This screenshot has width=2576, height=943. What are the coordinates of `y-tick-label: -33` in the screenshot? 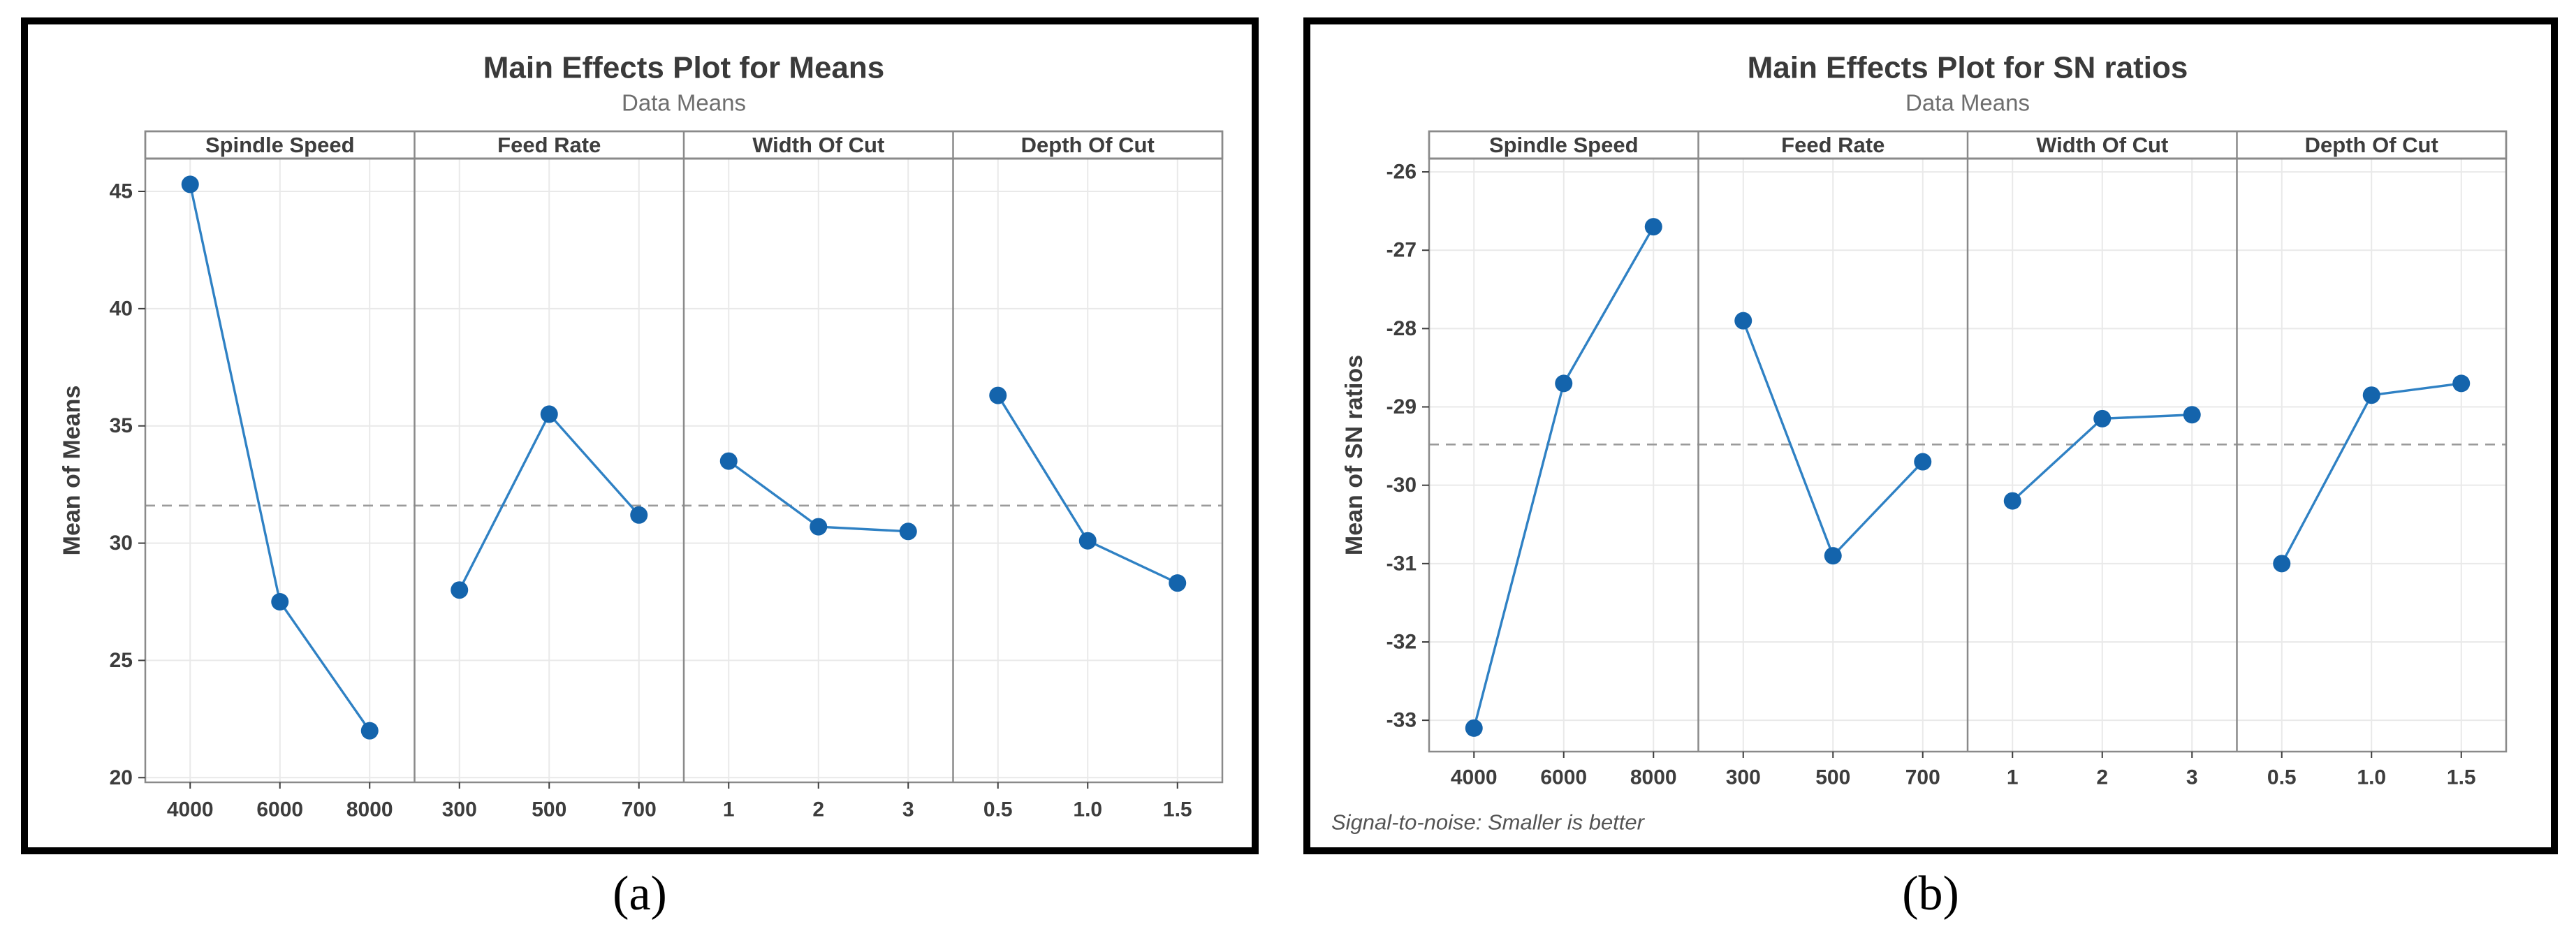 It's located at (1402, 720).